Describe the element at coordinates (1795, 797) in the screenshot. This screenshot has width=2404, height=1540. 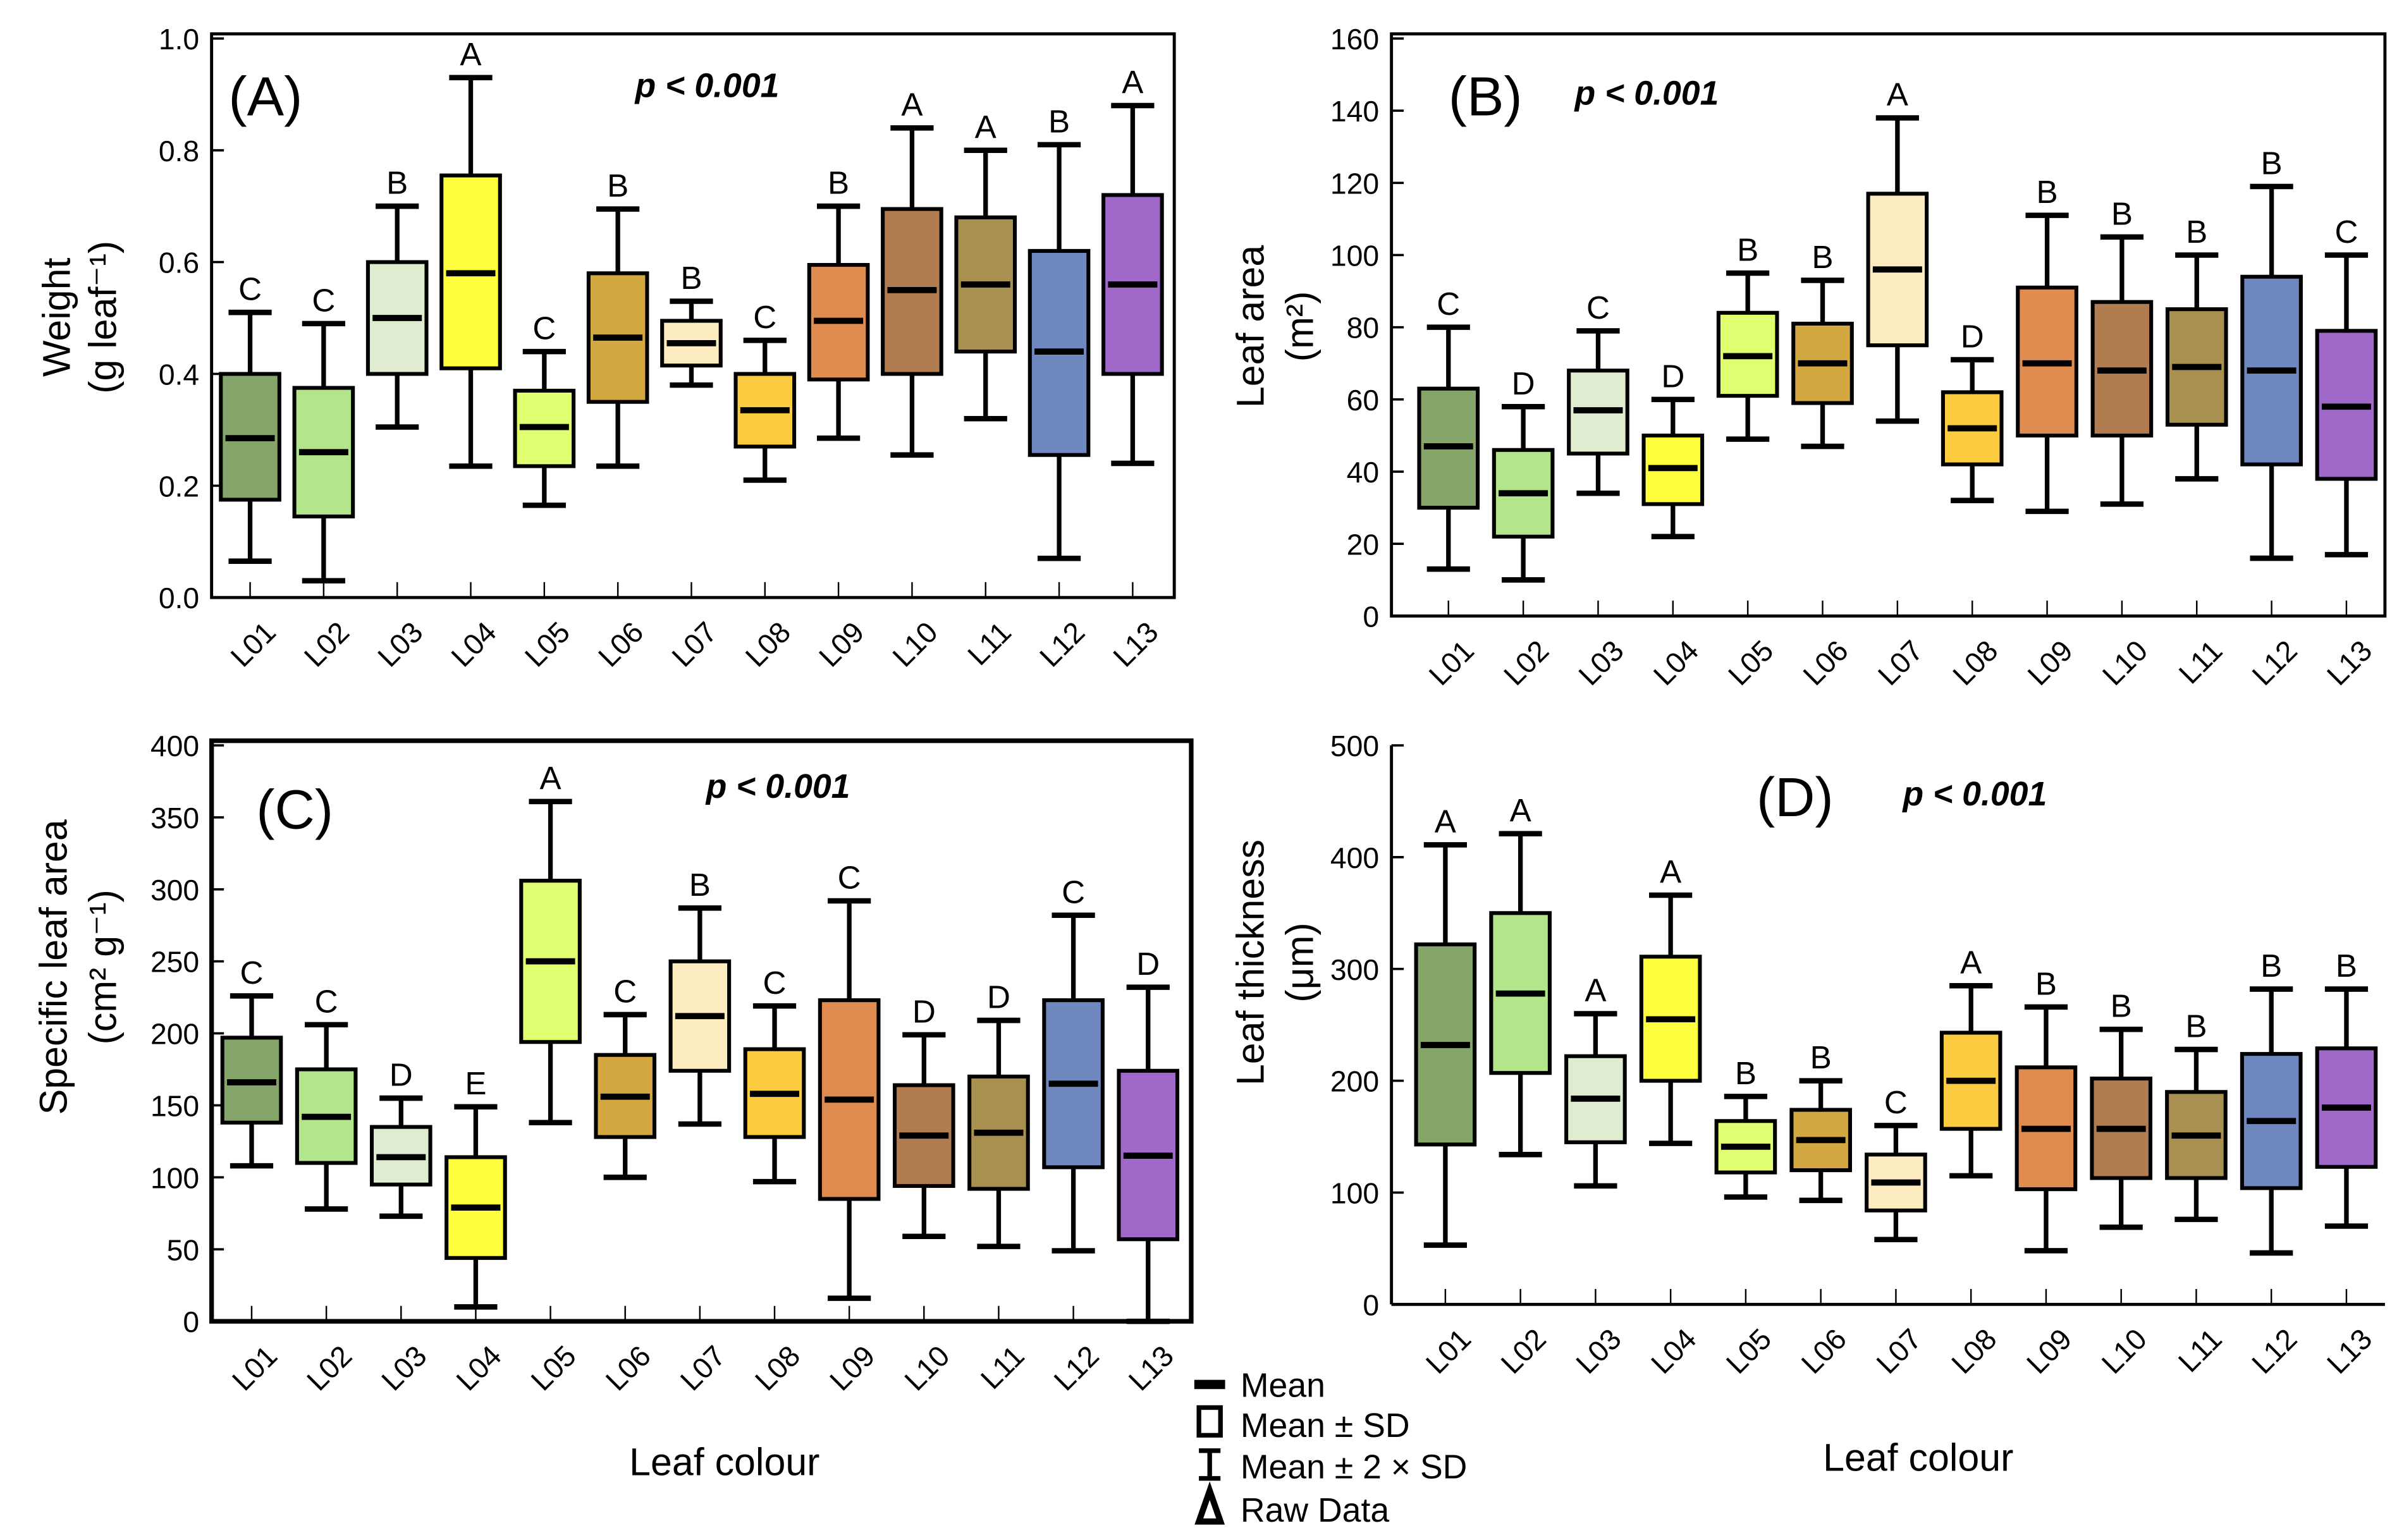
I see `panel-tag: (D)` at that location.